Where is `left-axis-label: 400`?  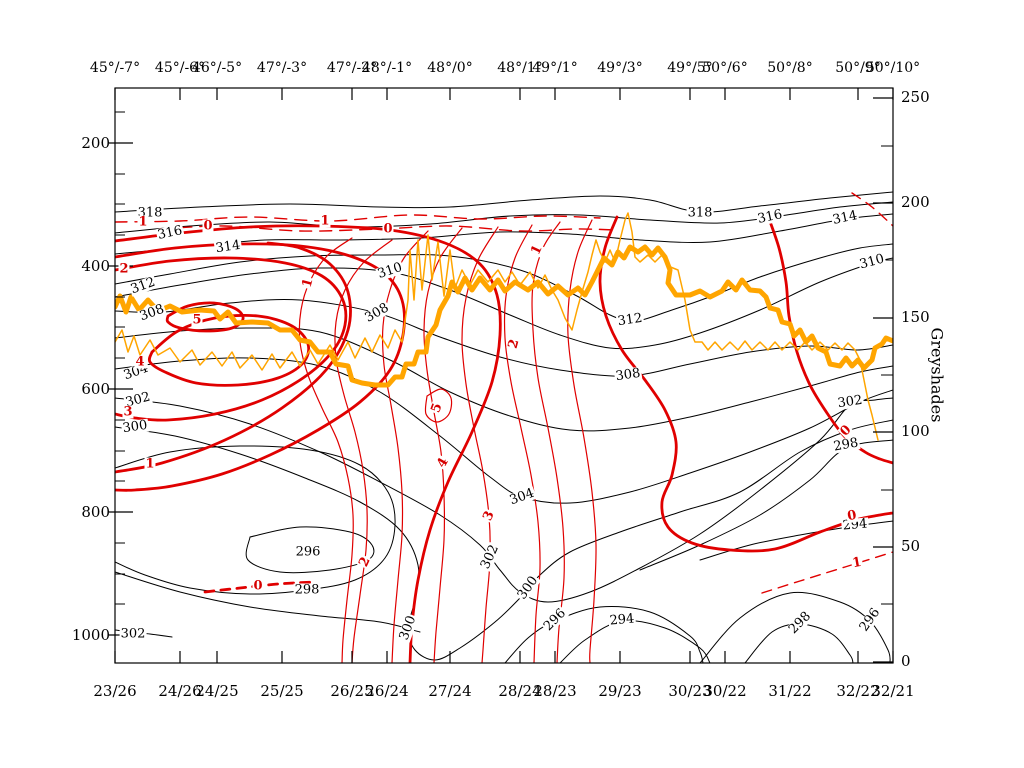
left-axis-label: 400 is located at coordinates (95, 266).